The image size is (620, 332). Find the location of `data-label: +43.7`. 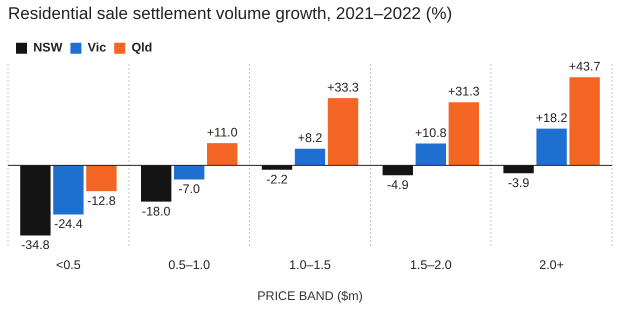

data-label: +43.7 is located at coordinates (584, 66).